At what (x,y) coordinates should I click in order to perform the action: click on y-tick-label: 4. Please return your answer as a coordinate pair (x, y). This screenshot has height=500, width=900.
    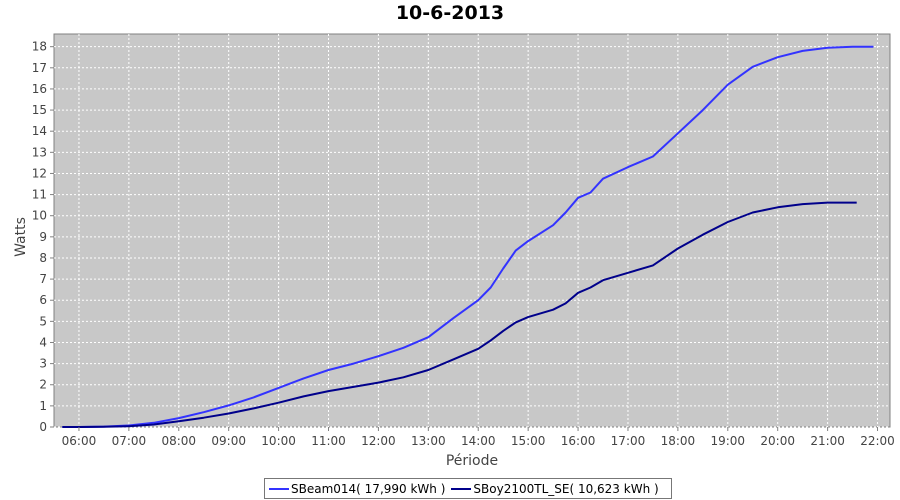
    Looking at the image, I should click on (43, 342).